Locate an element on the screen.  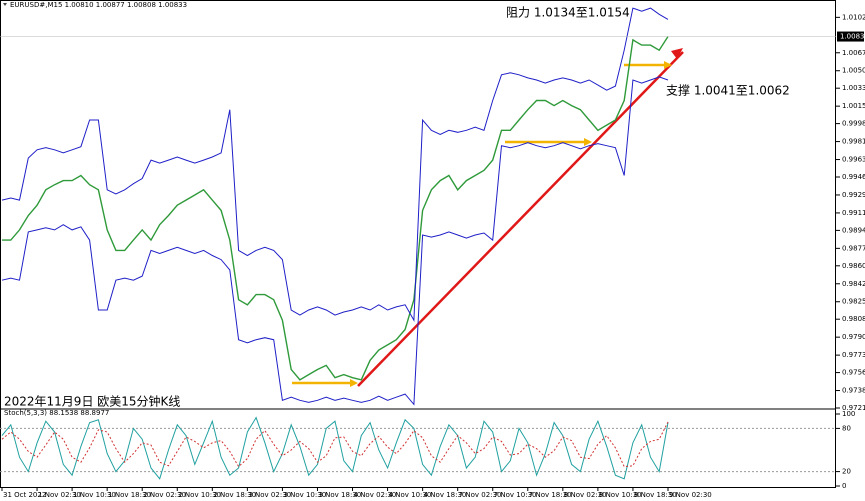
x-tick-label: 2 Nov 10:30 is located at coordinates (199, 495).